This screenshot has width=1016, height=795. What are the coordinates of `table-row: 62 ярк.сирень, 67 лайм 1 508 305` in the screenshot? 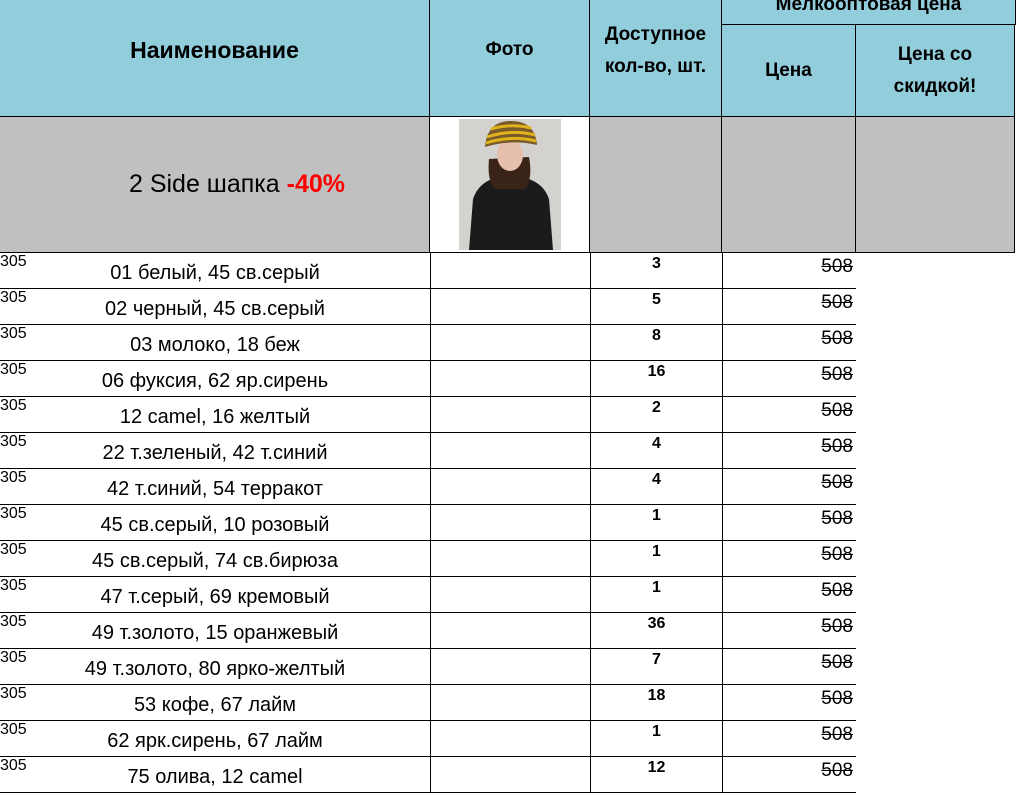 It's located at (508, 739).